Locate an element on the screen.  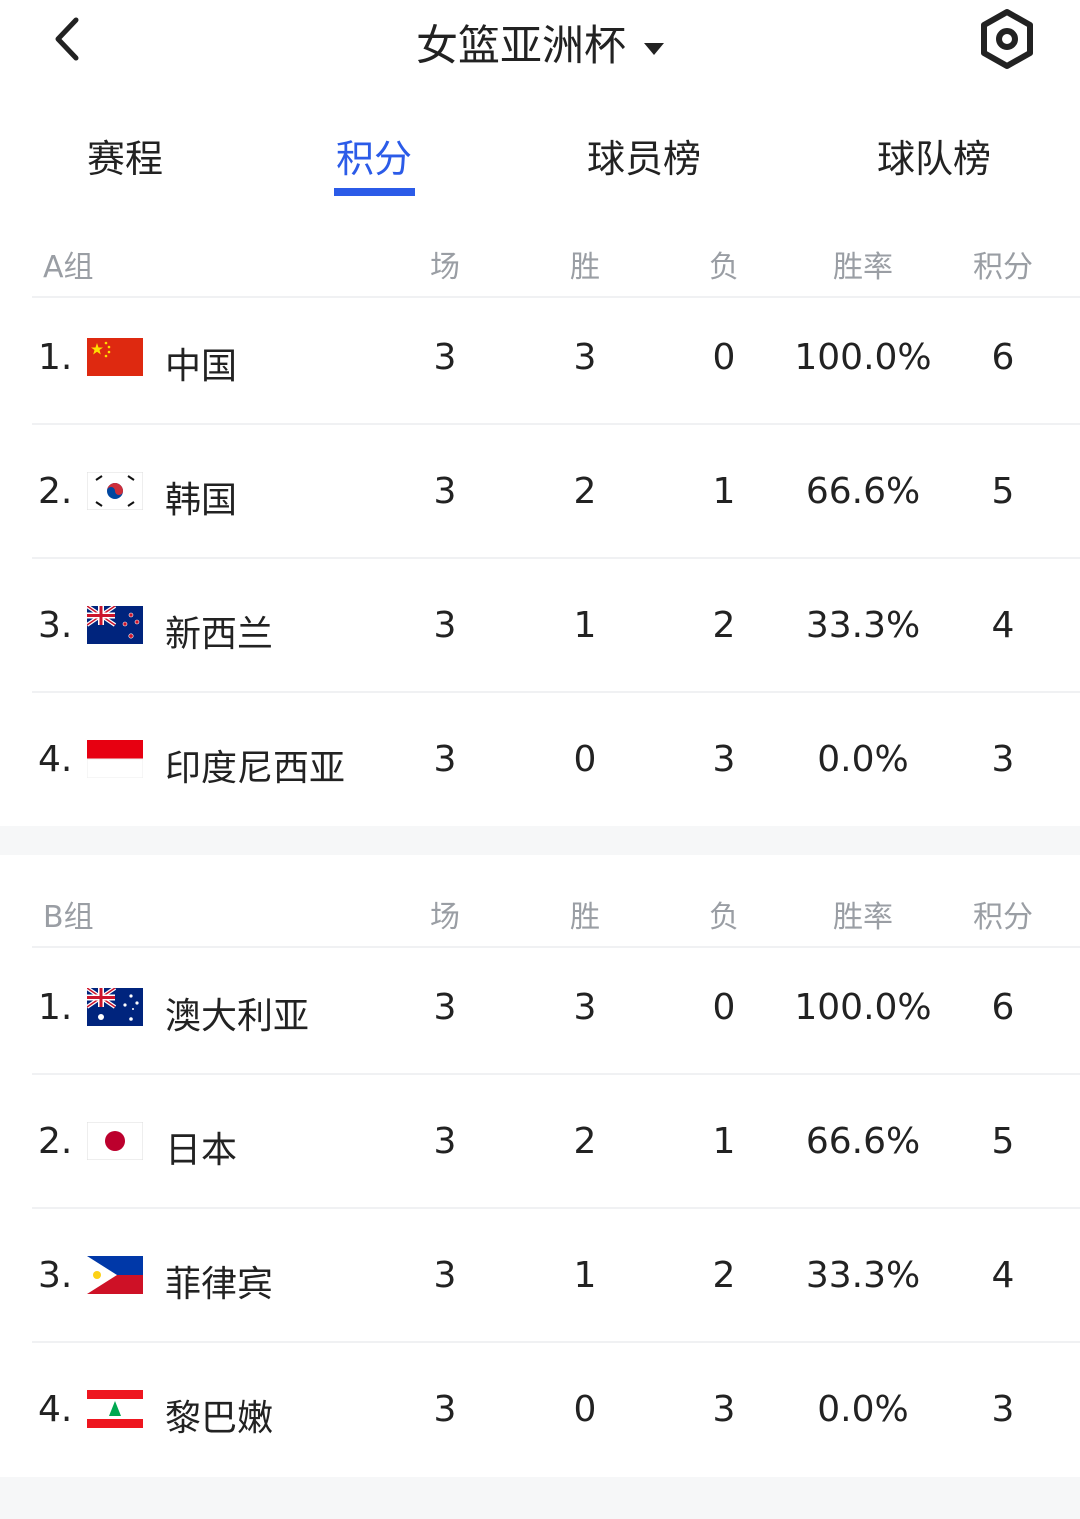
philippines-flag-icon is located at coordinates (115, 1275).